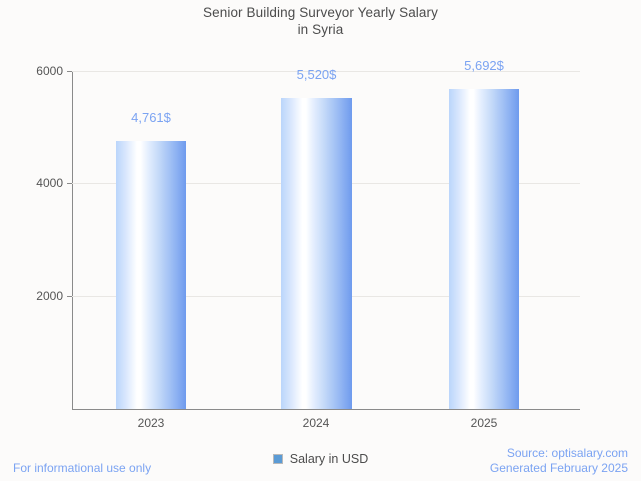  I want to click on legend-swatch-icon, so click(277, 459).